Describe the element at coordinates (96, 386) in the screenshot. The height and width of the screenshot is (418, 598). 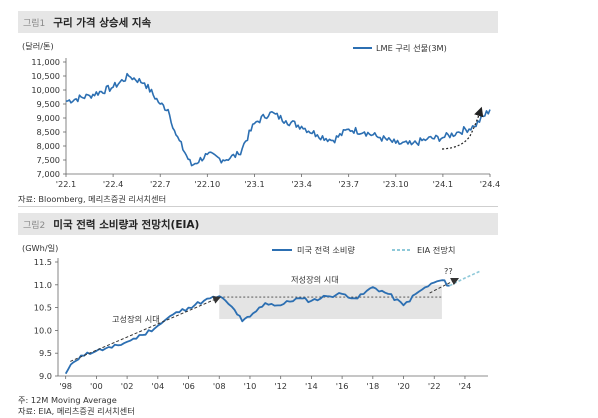
I see `x-tick-label: '00` at that location.